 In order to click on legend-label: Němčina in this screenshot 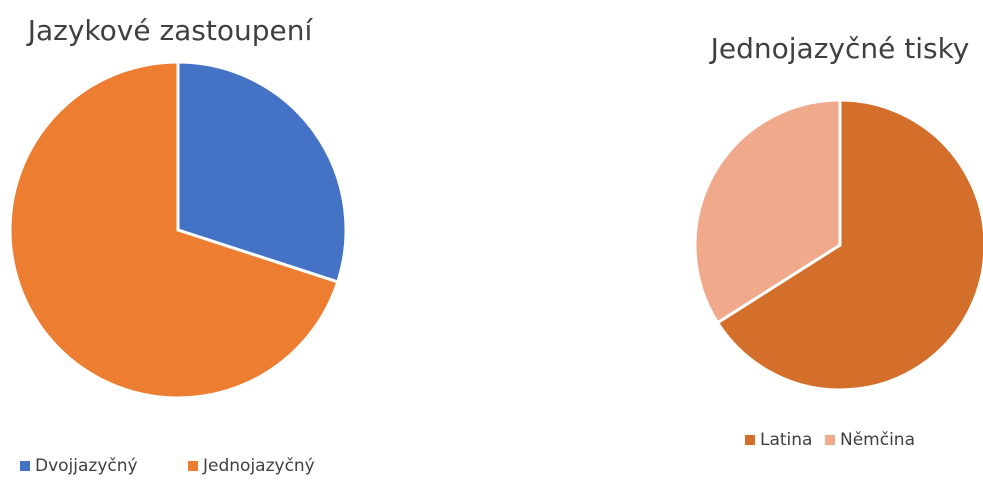, I will do `click(877, 440)`.